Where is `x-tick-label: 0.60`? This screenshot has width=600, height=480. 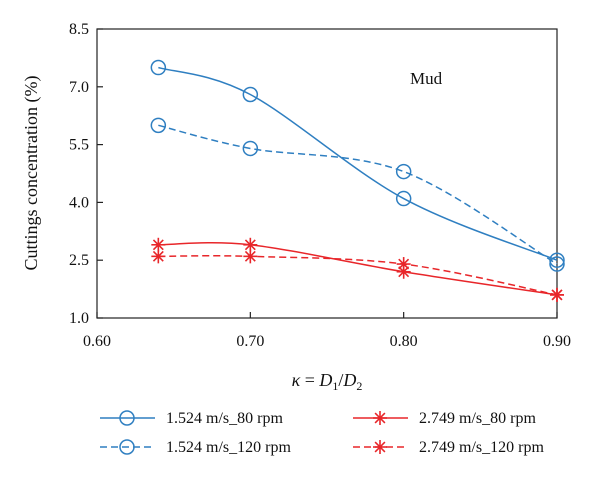
x-tick-label: 0.60 is located at coordinates (97, 341).